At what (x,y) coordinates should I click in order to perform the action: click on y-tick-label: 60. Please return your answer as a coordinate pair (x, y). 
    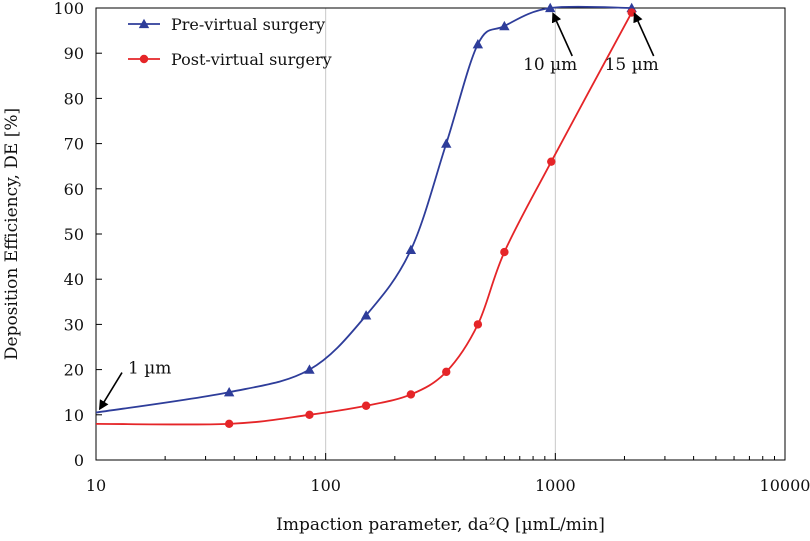
    Looking at the image, I should click on (74, 189).